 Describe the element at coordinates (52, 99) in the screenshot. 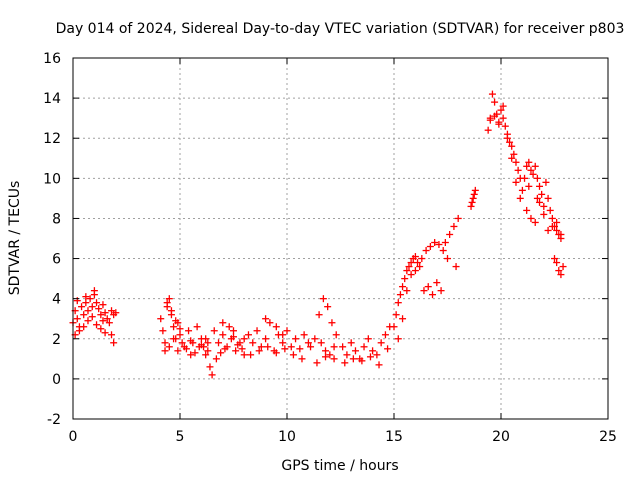

I see `y-tick-label: 14` at that location.